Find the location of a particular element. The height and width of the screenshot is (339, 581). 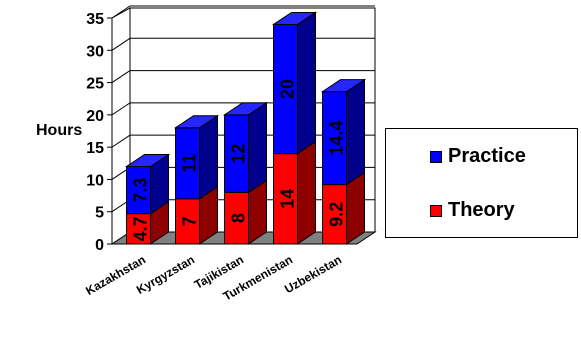

y-tick-label: 30 is located at coordinates (95, 51).